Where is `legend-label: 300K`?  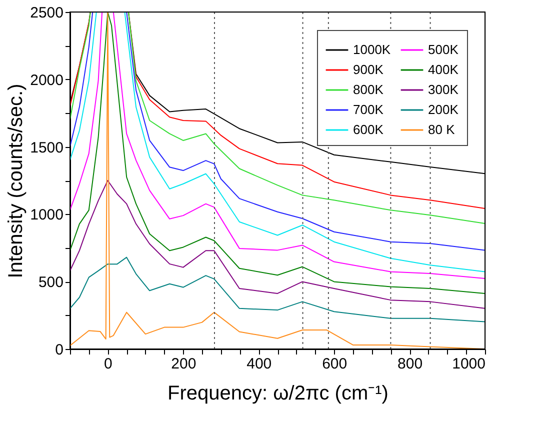 legend-label: 300K is located at coordinates (443, 89).